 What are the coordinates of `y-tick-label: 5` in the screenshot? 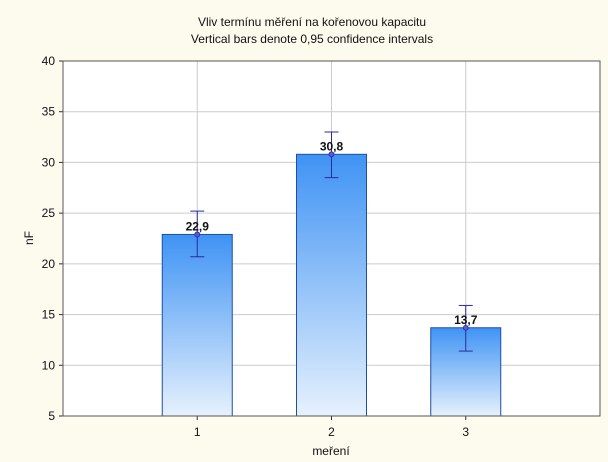 It's located at (51, 416).